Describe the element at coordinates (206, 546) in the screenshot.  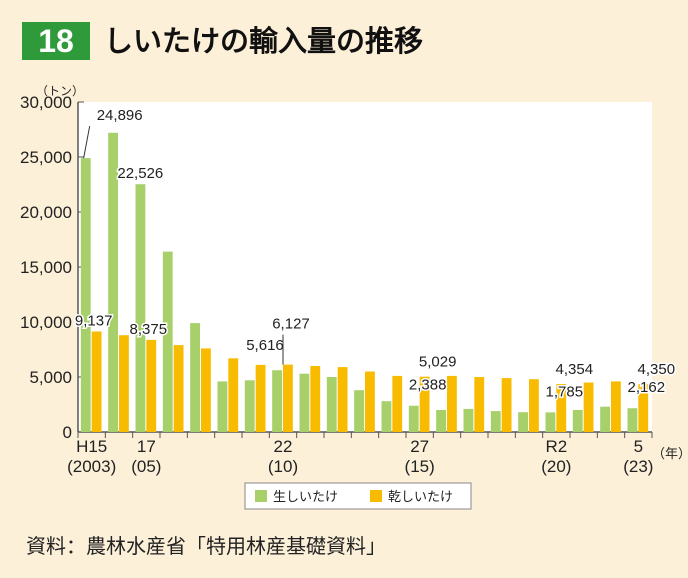
I see `source-note: 資料：農林水産省「特用林産基礎資料」` at that location.